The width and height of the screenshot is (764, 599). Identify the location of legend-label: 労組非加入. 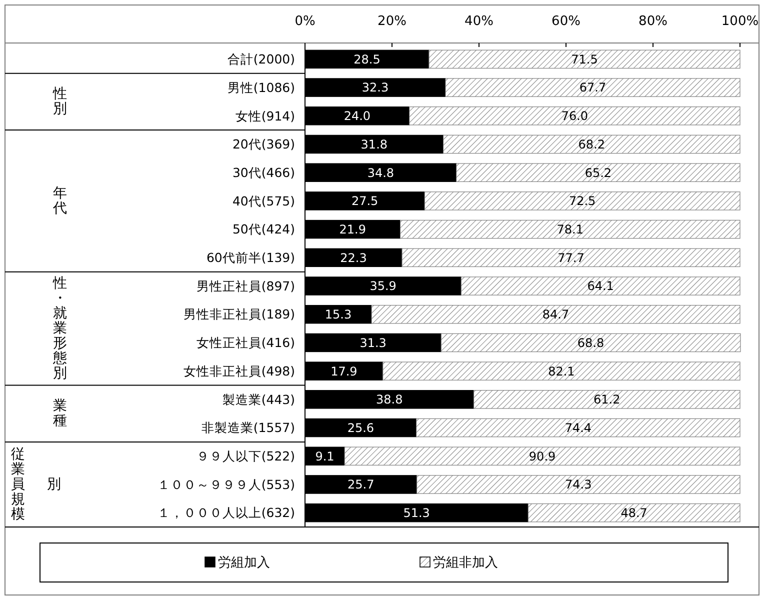
(465, 563).